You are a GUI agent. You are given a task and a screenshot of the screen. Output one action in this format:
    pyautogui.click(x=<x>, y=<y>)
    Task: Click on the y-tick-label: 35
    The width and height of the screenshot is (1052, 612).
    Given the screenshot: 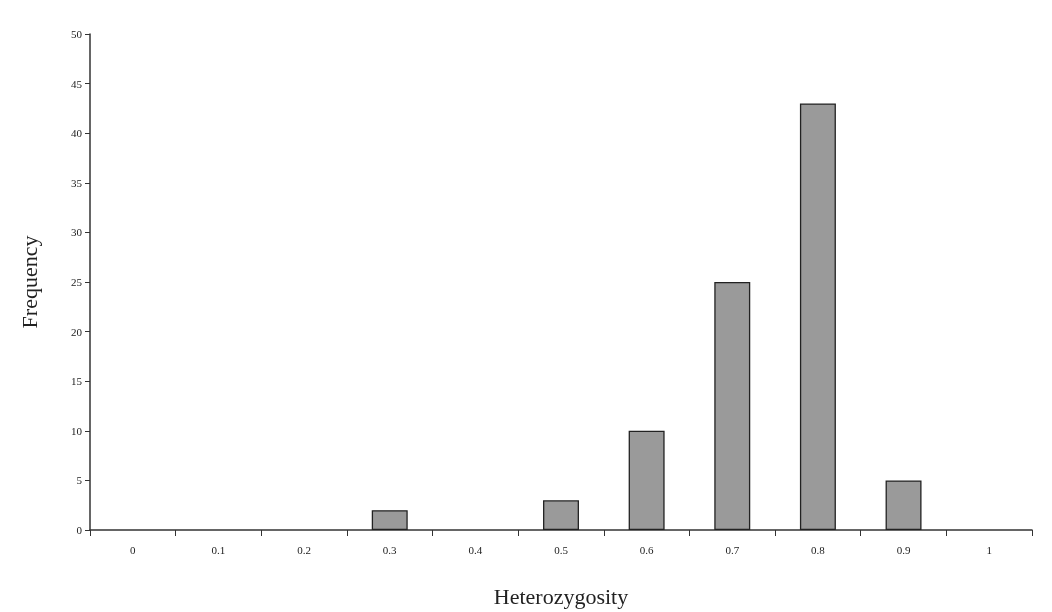 What is the action you would take?
    pyautogui.click(x=77, y=182)
    